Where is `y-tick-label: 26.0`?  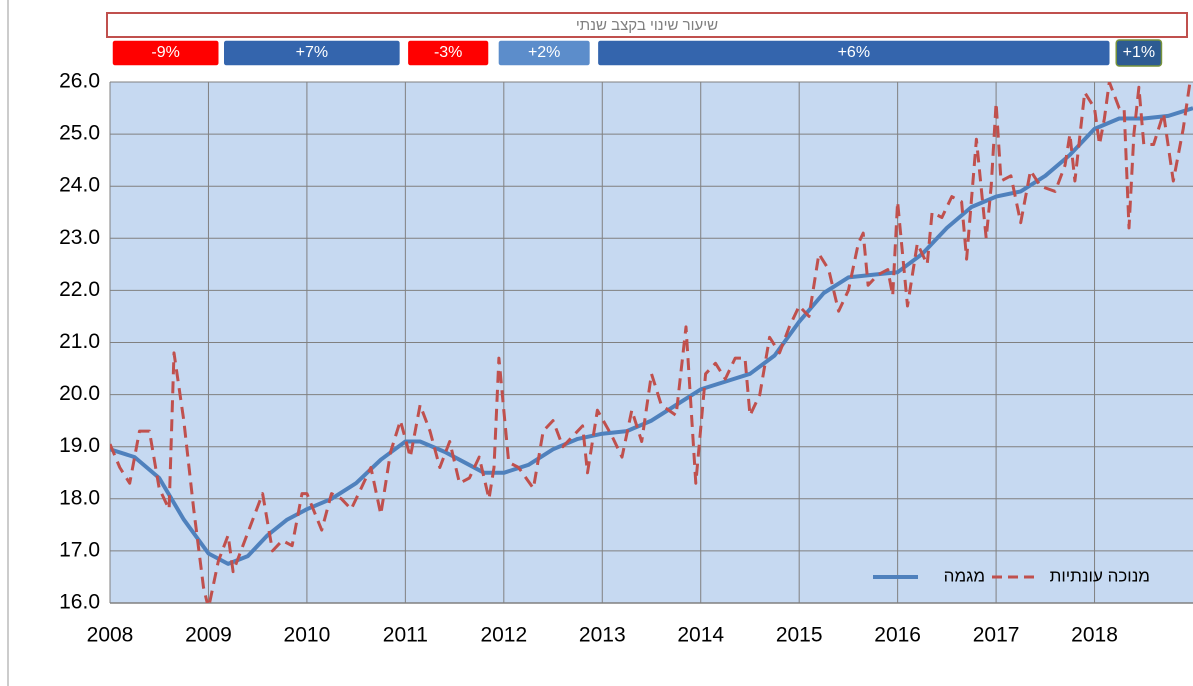
y-tick-label: 26.0 is located at coordinates (79, 81).